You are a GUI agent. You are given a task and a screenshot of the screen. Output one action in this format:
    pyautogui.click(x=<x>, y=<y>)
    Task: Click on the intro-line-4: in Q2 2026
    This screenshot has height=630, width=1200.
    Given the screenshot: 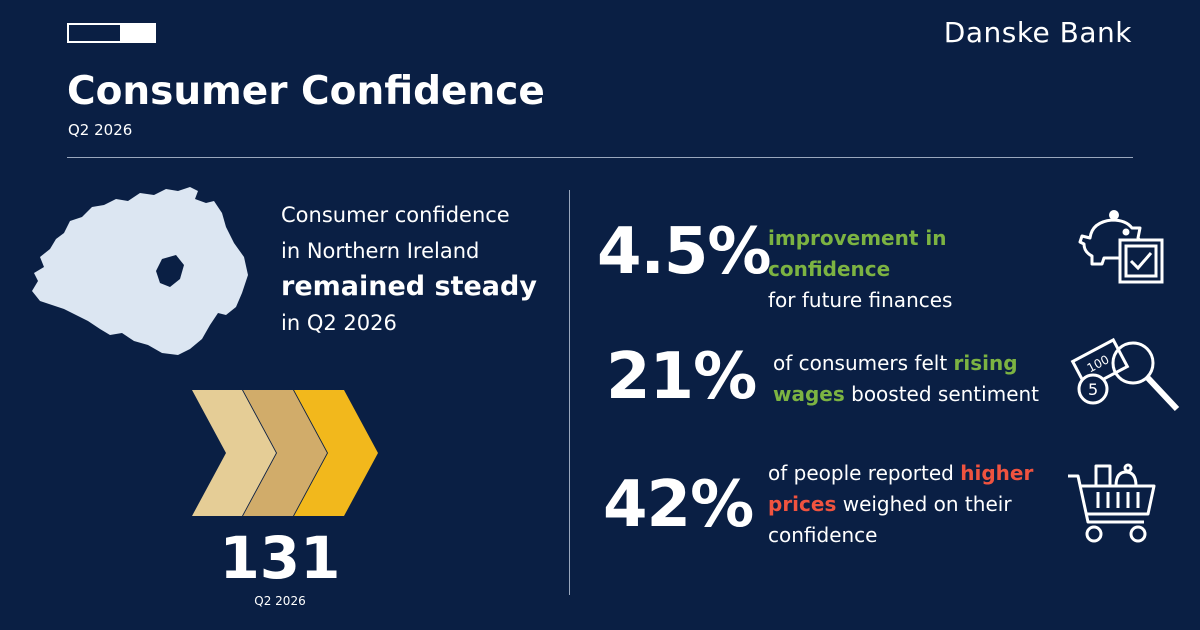 What is the action you would take?
    pyautogui.click(x=339, y=323)
    